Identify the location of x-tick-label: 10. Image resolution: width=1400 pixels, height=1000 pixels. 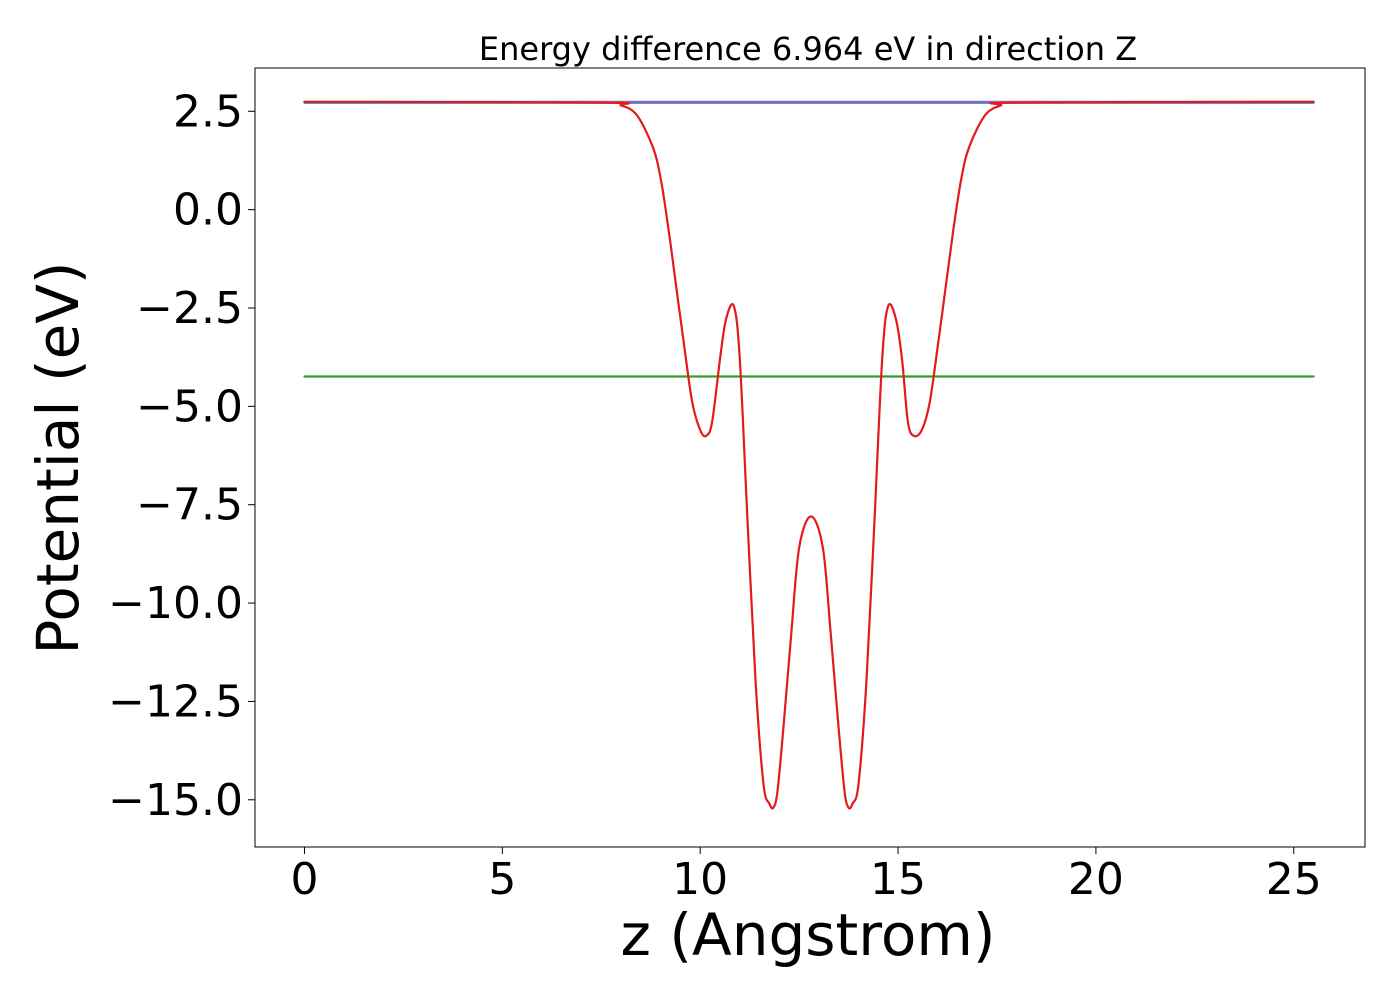
(700, 879).